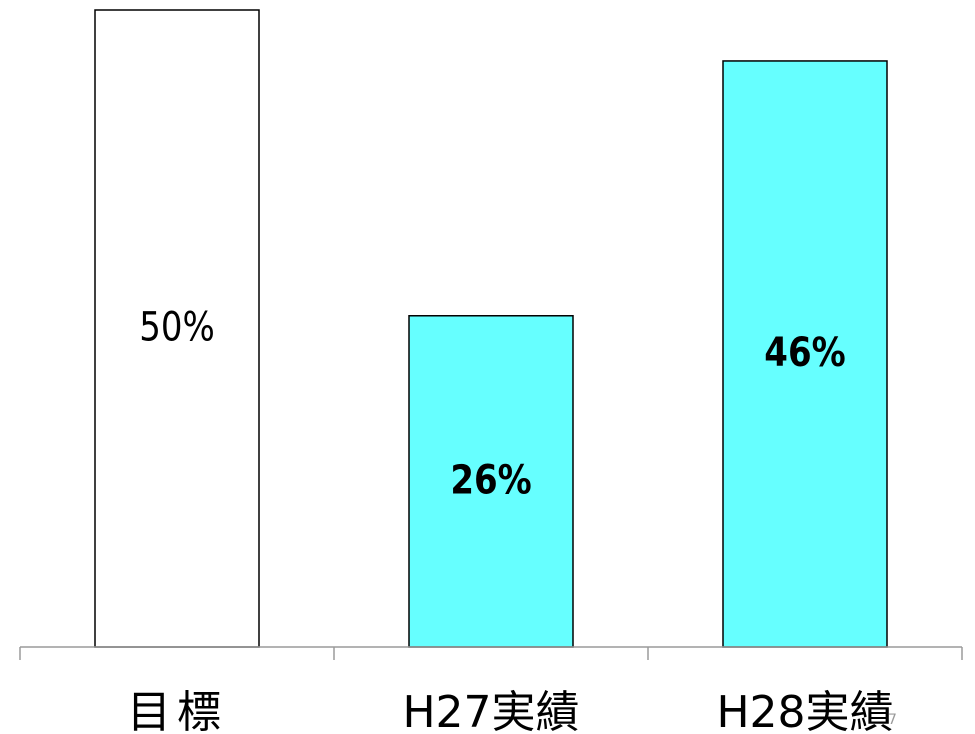 The width and height of the screenshot is (975, 734). I want to click on page-number: 7, so click(892, 720).